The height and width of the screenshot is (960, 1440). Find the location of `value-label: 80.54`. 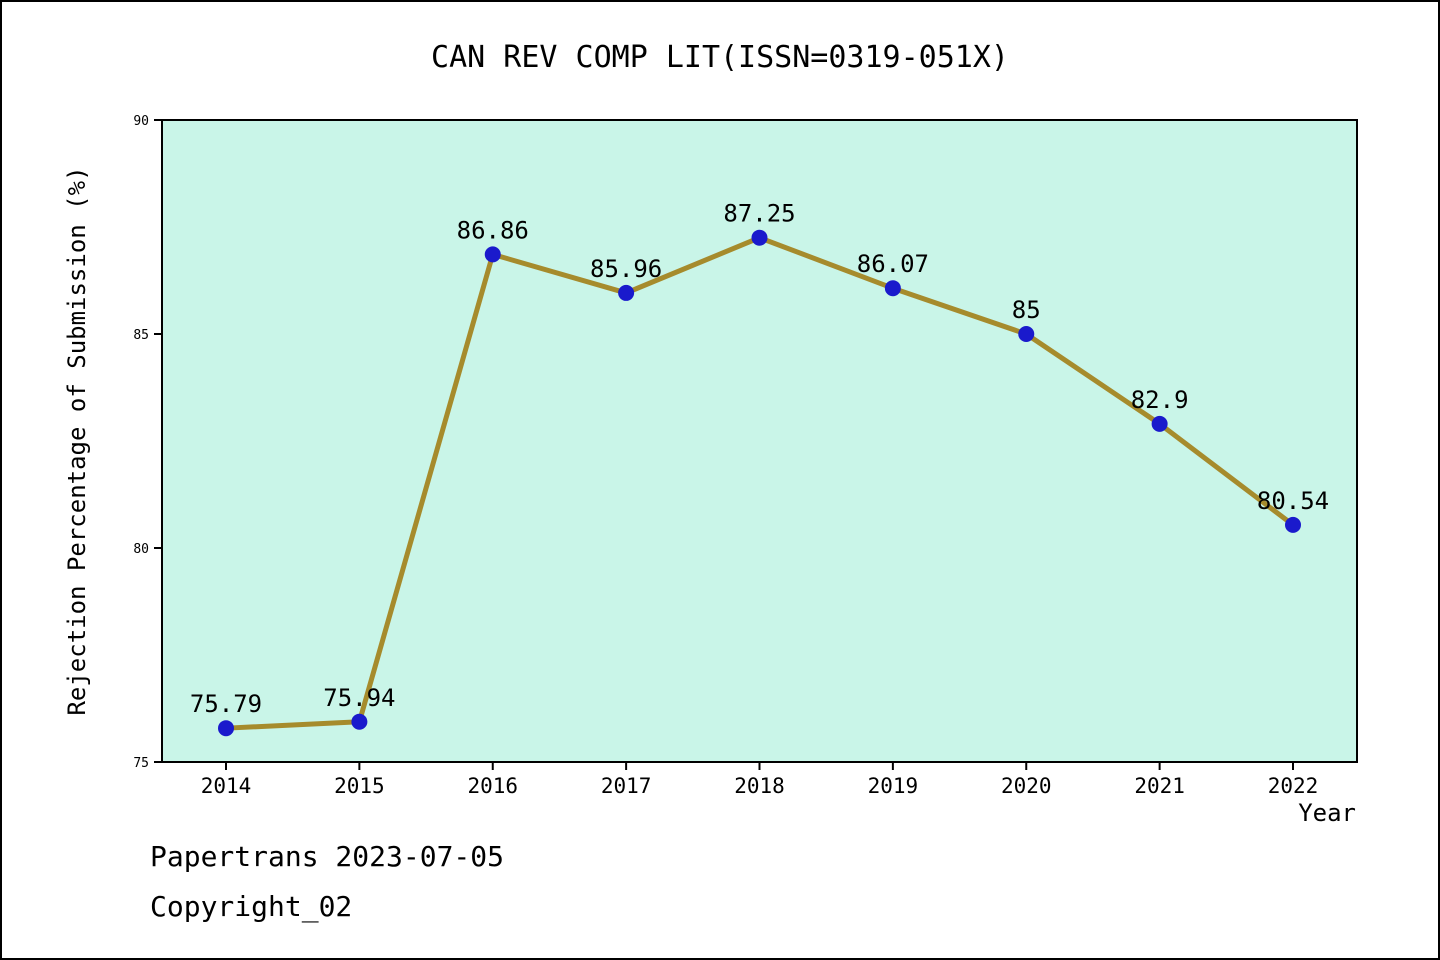

value-label: 80.54 is located at coordinates (1293, 501).